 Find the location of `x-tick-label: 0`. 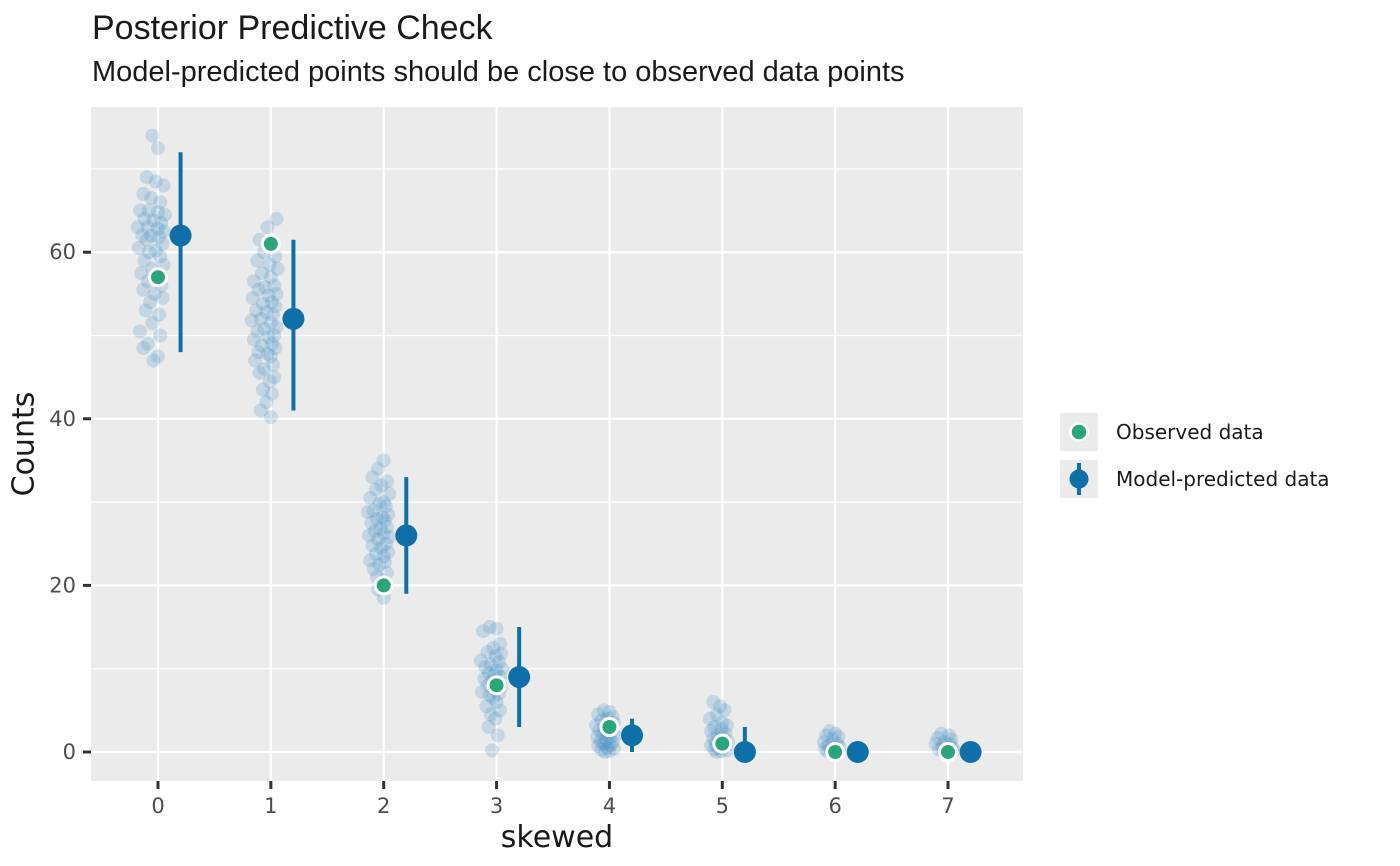

x-tick-label: 0 is located at coordinates (157, 806).